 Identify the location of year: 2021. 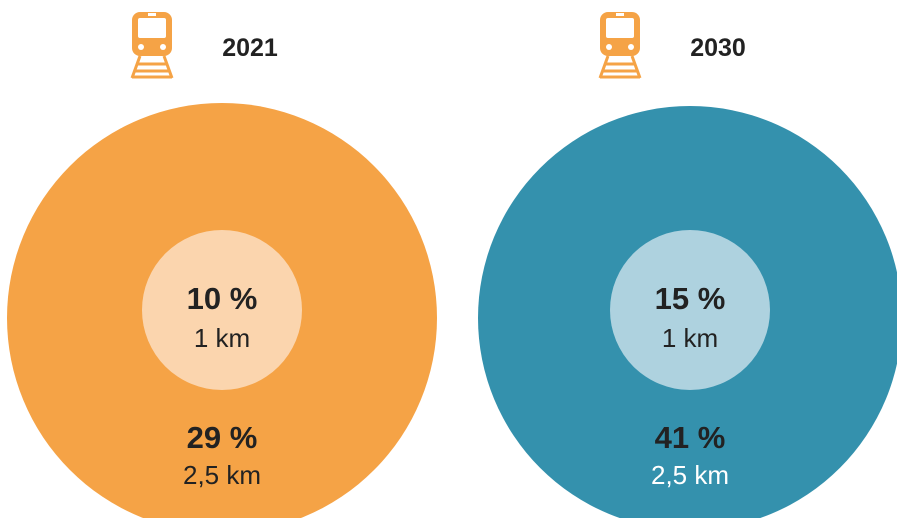
(250, 48).